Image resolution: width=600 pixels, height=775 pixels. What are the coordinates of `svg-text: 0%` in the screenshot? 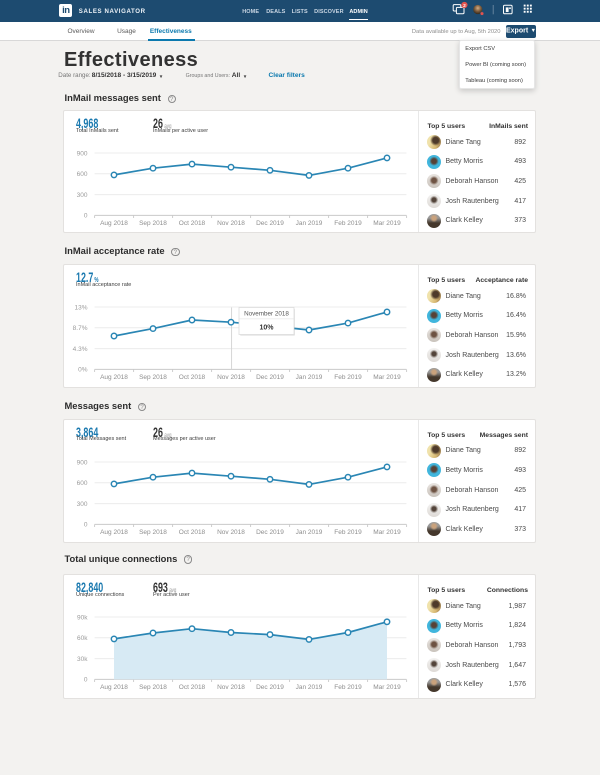 It's located at (83, 370).